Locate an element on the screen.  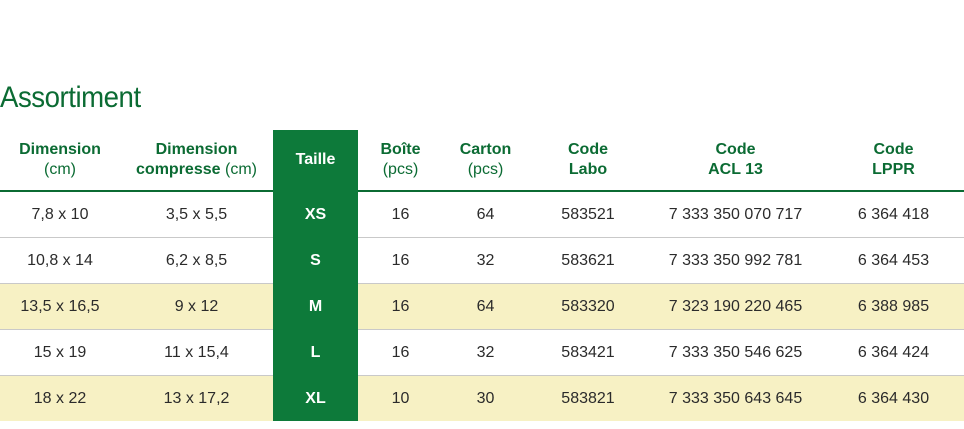
cell-code-acl: 7 333 350 546 625 is located at coordinates (735, 352).